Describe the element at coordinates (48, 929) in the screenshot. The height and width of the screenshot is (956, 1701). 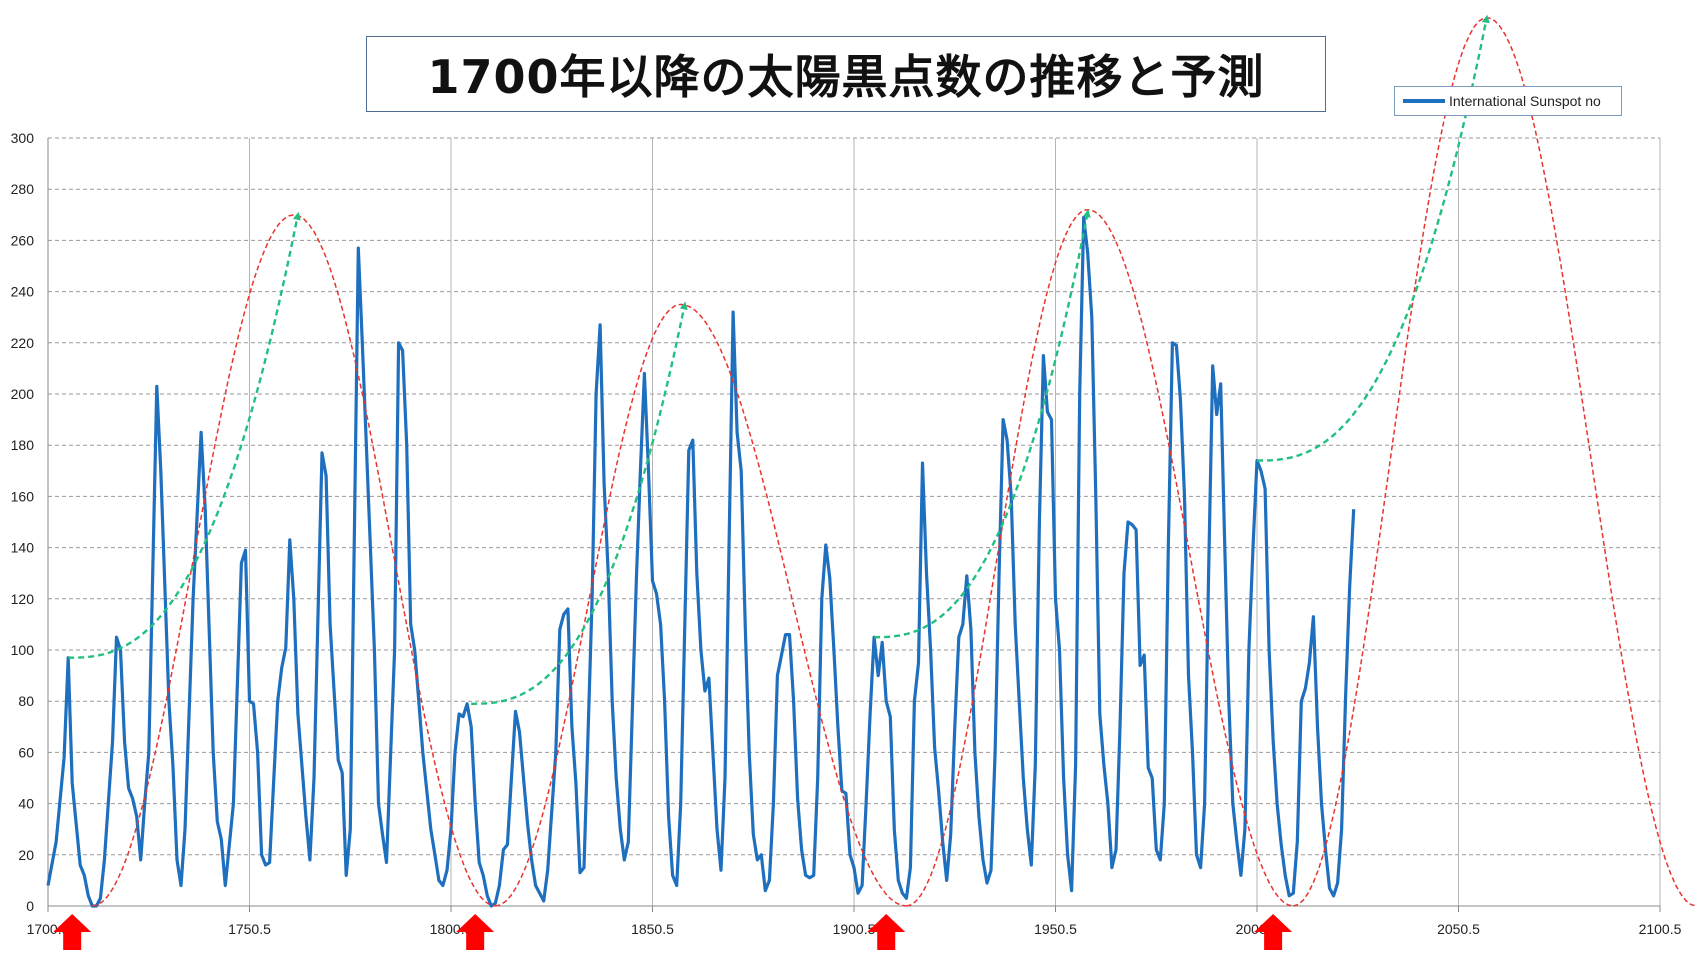
I see `x-tick-label: 1700.5` at that location.